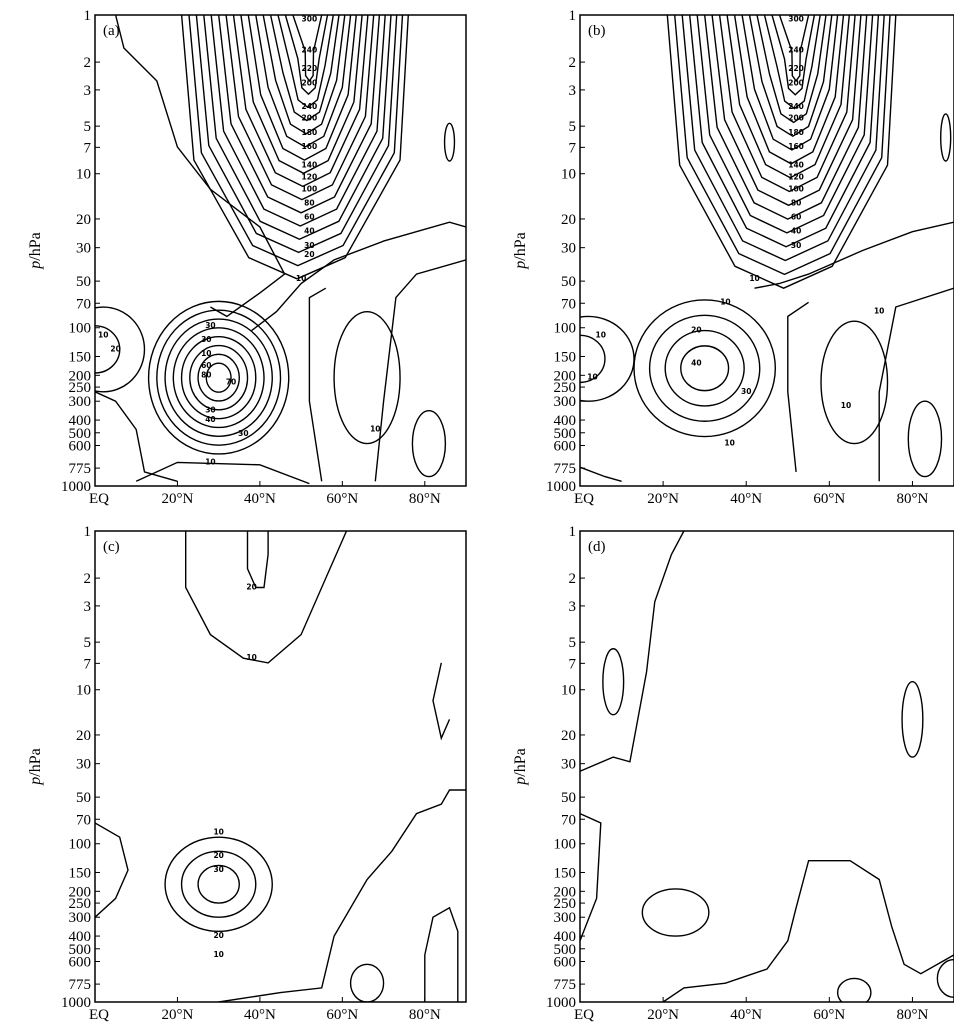  I want to click on contour-value-label: 100, so click(310, 188).